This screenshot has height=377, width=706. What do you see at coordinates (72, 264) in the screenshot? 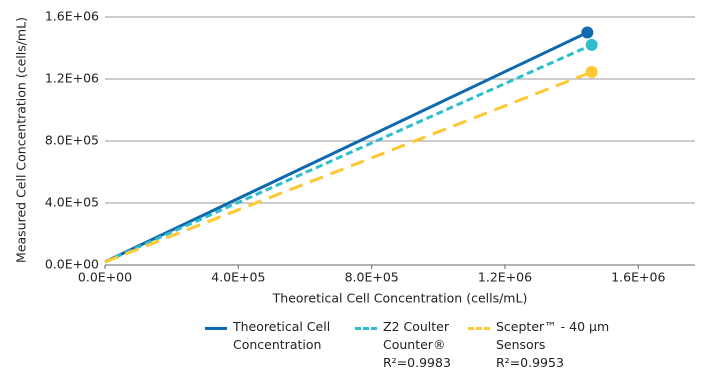
I see `y-tick-label: 0.0E+00` at bounding box center [72, 264].